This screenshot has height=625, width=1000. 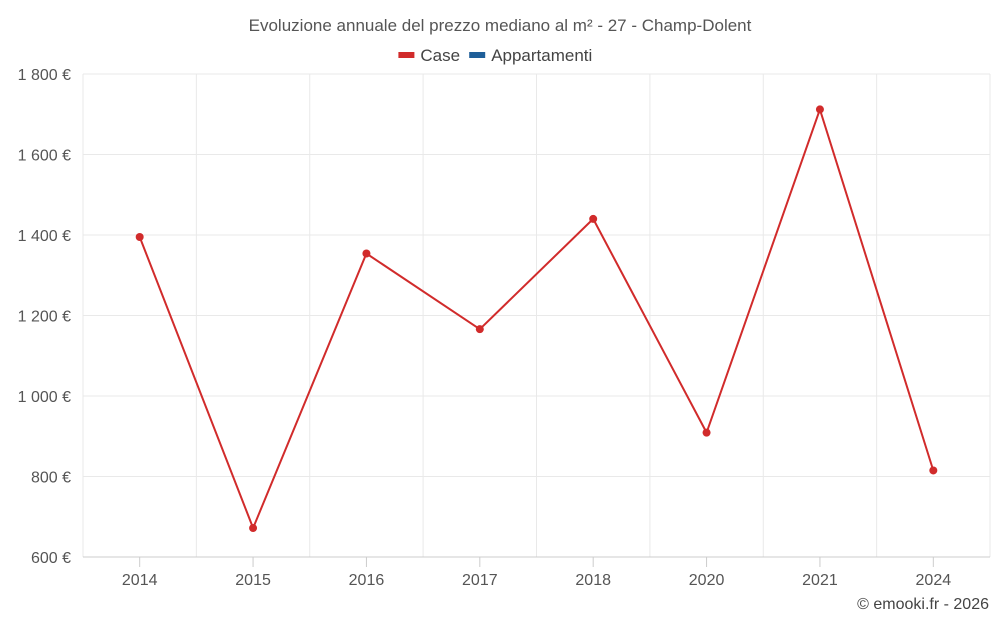 What do you see at coordinates (477, 55) in the screenshot?
I see `legend-swatch-appartamenti` at bounding box center [477, 55].